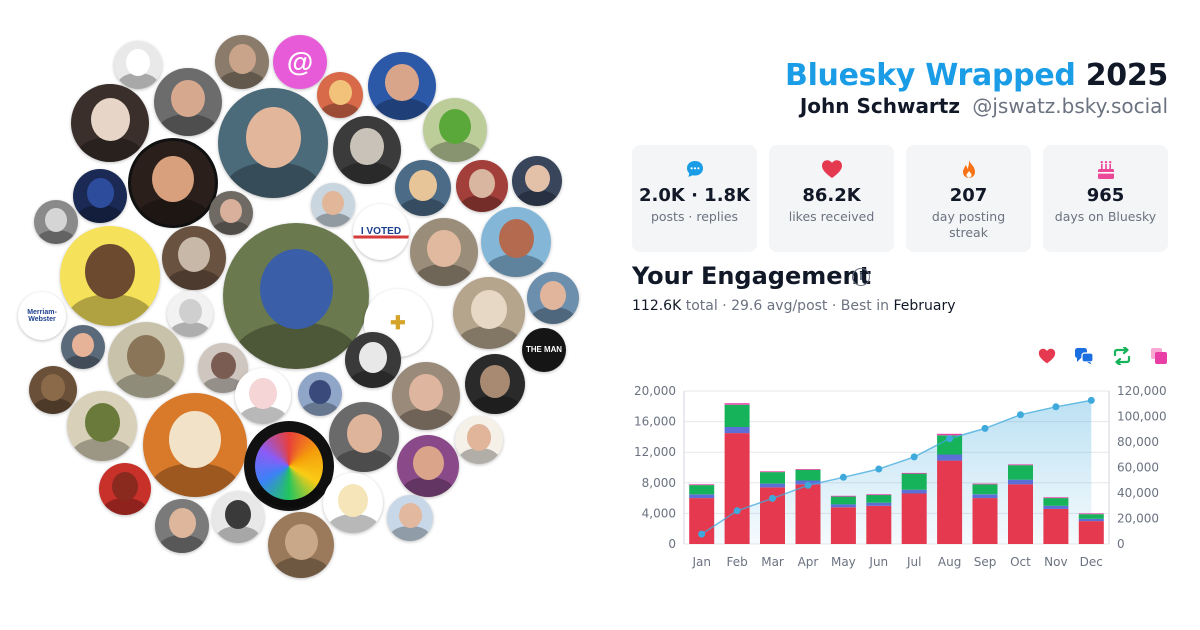 The height and width of the screenshot is (630, 1200). What do you see at coordinates (694, 216) in the screenshot?
I see `stat-label: posts · replies` at bounding box center [694, 216].